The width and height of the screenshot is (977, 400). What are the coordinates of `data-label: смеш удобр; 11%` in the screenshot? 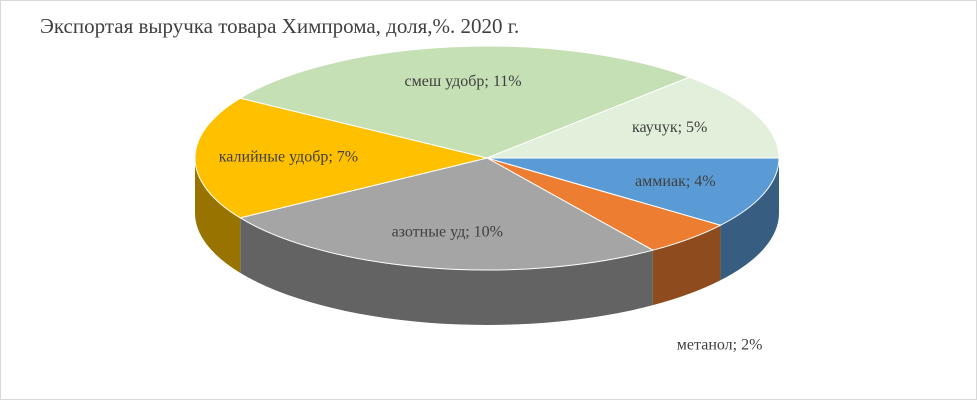 It's located at (463, 81).